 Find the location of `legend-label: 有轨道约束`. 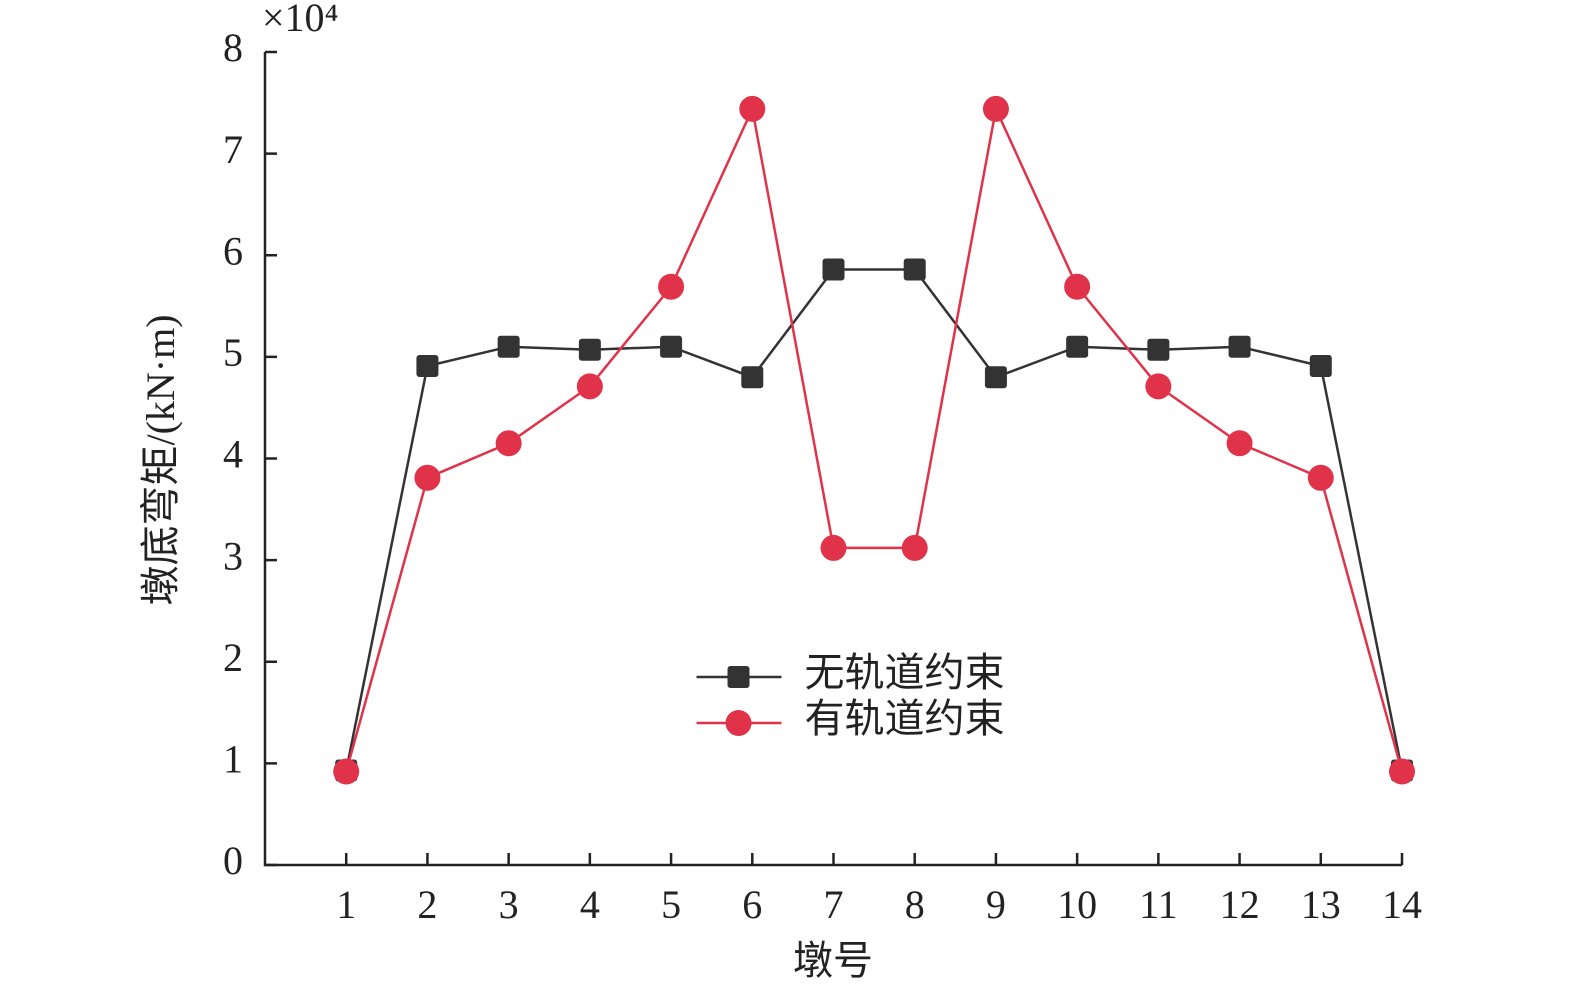

legend-label: 有轨道约束 is located at coordinates (905, 718).